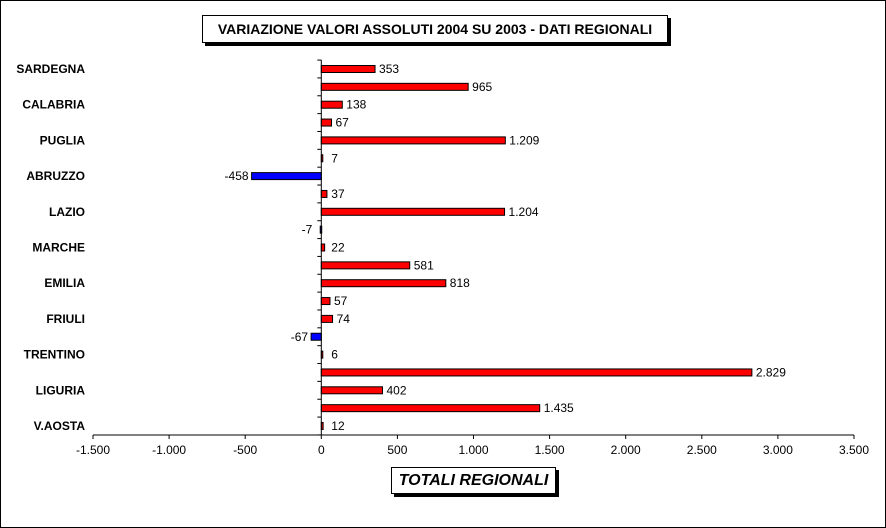 This screenshot has width=886, height=528. Describe the element at coordinates (53, 105) in the screenshot. I see `category-label: CALABRIA` at that location.